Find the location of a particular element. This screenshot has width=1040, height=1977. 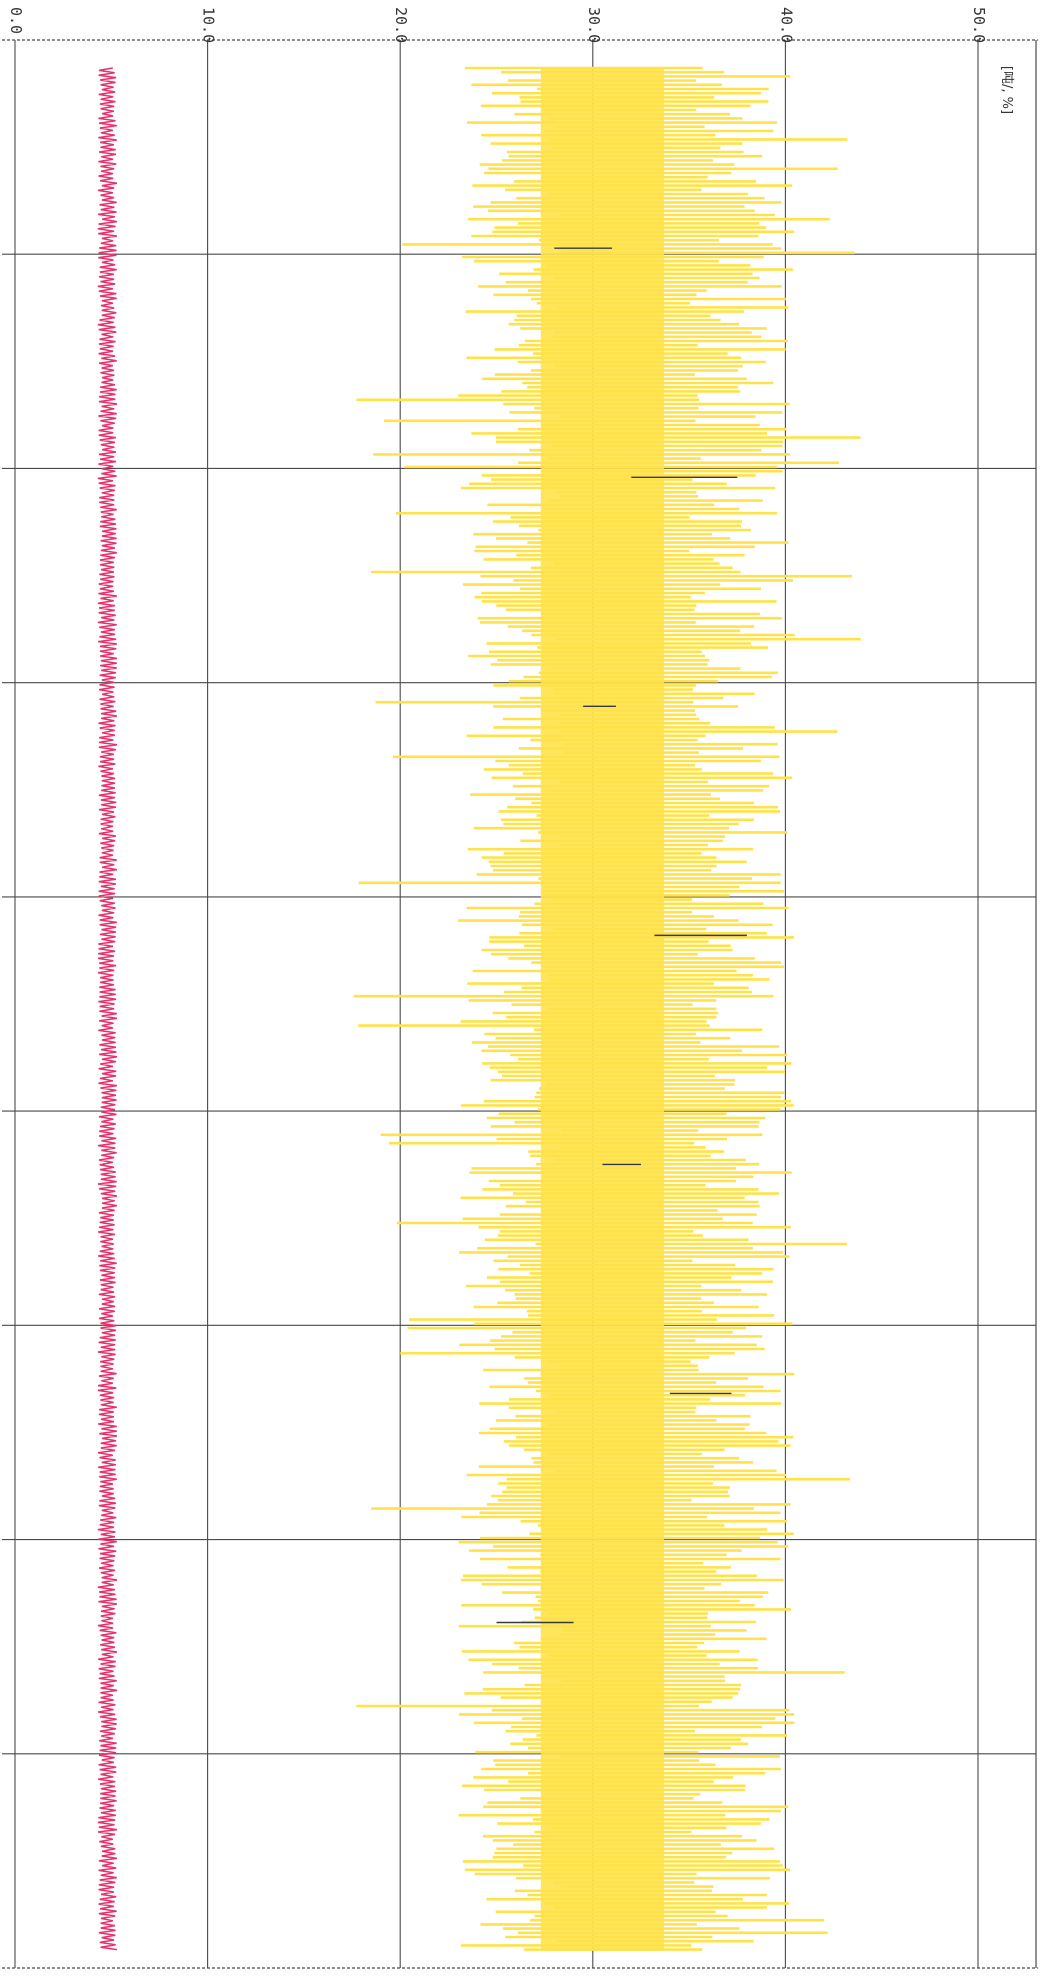

tick-group-1: 10.0 is located at coordinates (209, 25).